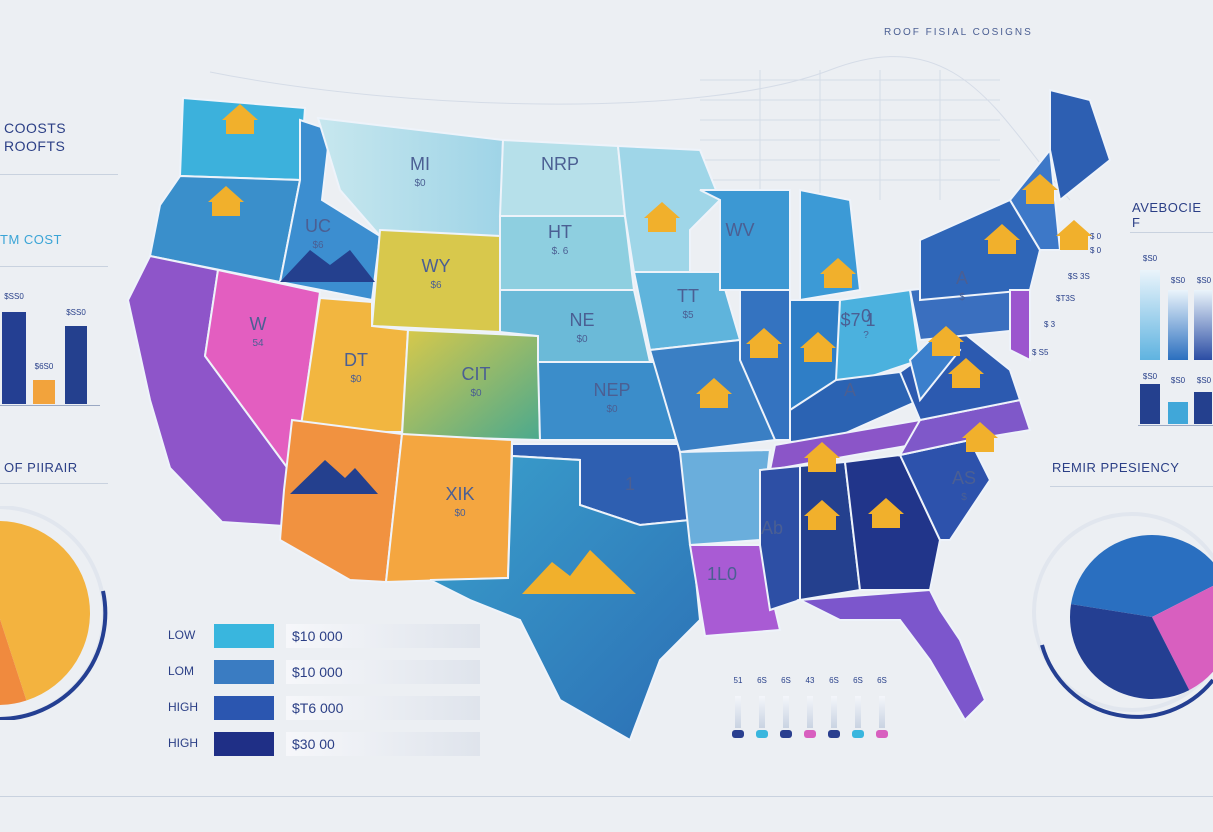 Image resolution: width=1213 pixels, height=832 pixels. What do you see at coordinates (810, 680) in the screenshot?
I see `mini-scale-label: 43` at bounding box center [810, 680].